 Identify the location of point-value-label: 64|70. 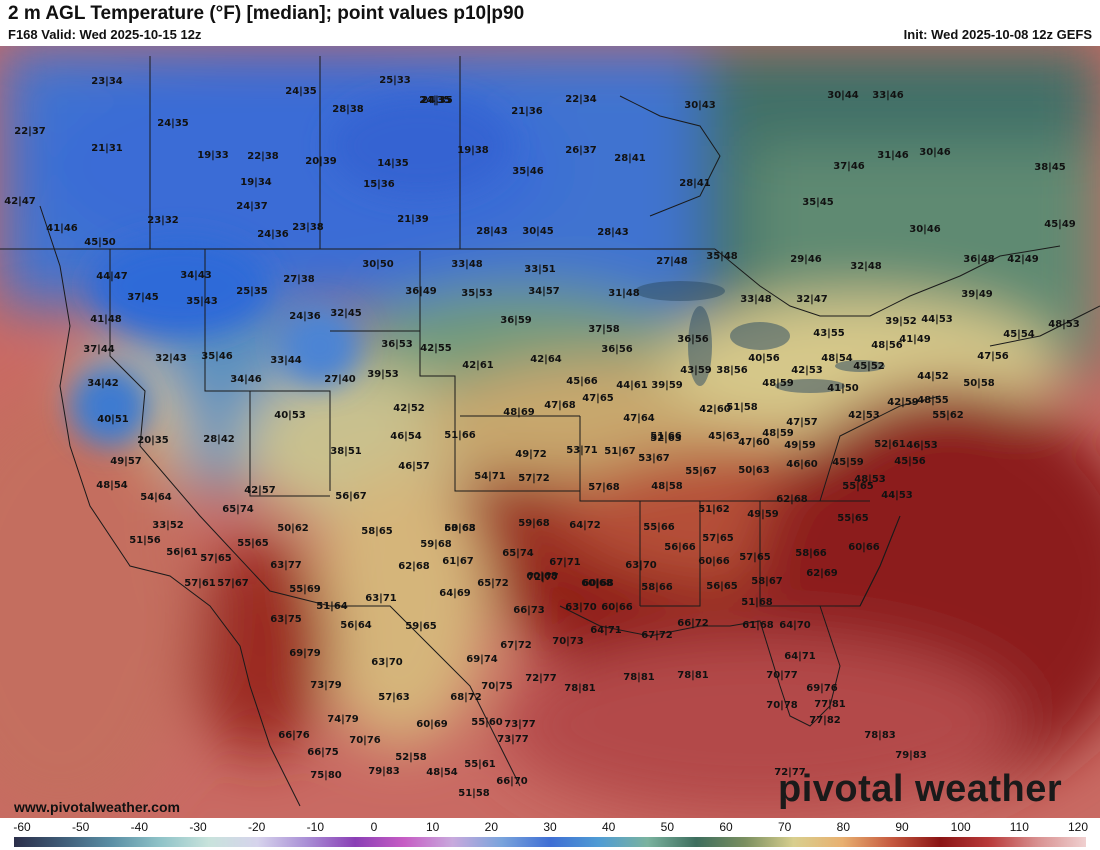
(795, 625).